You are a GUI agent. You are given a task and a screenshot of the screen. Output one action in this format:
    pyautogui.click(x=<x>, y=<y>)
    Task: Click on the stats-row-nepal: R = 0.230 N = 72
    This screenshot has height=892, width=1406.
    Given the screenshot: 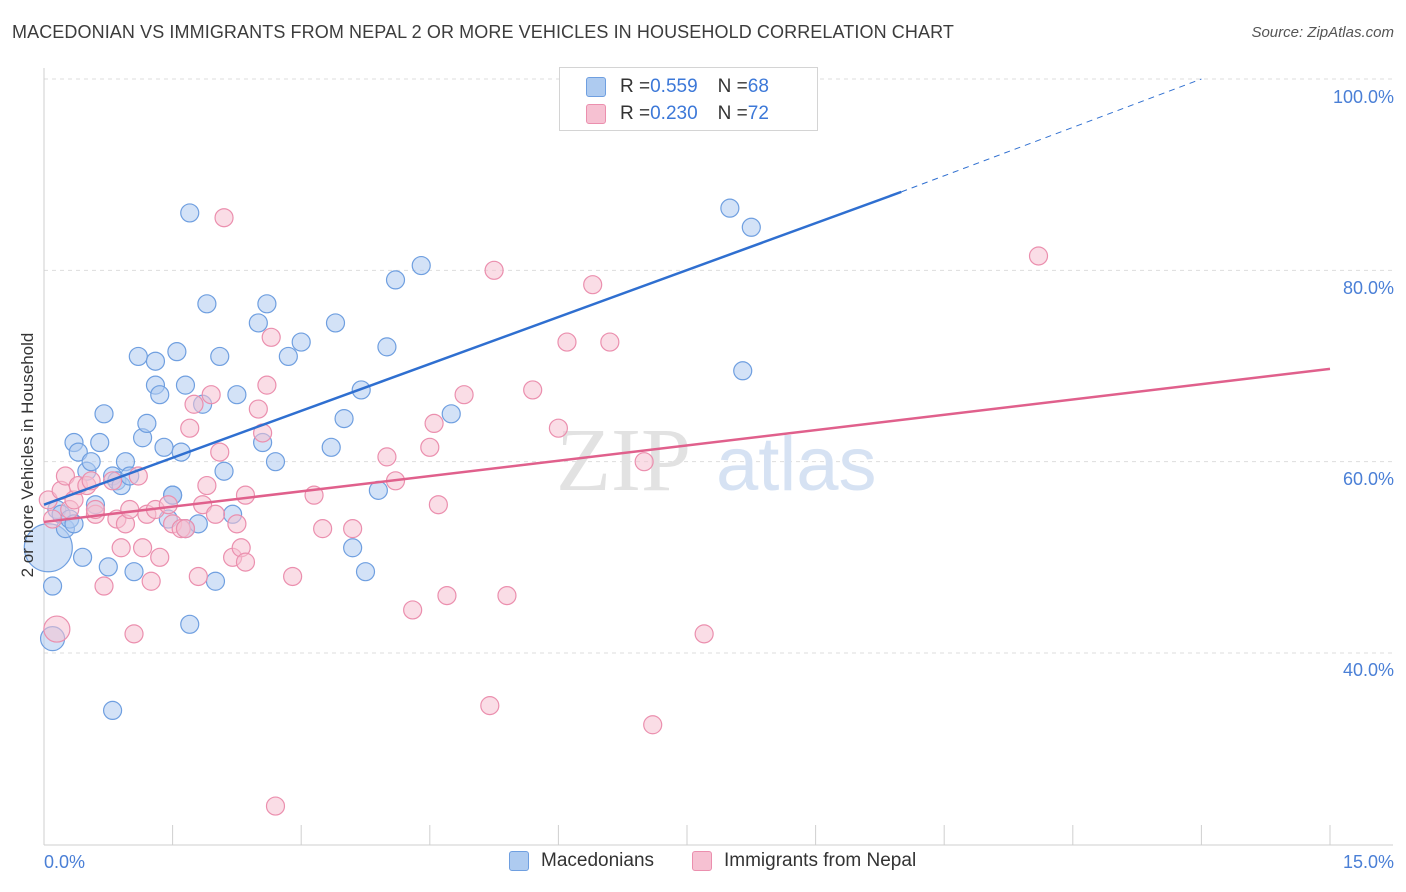 What is the action you would take?
    pyautogui.click(x=677, y=114)
    